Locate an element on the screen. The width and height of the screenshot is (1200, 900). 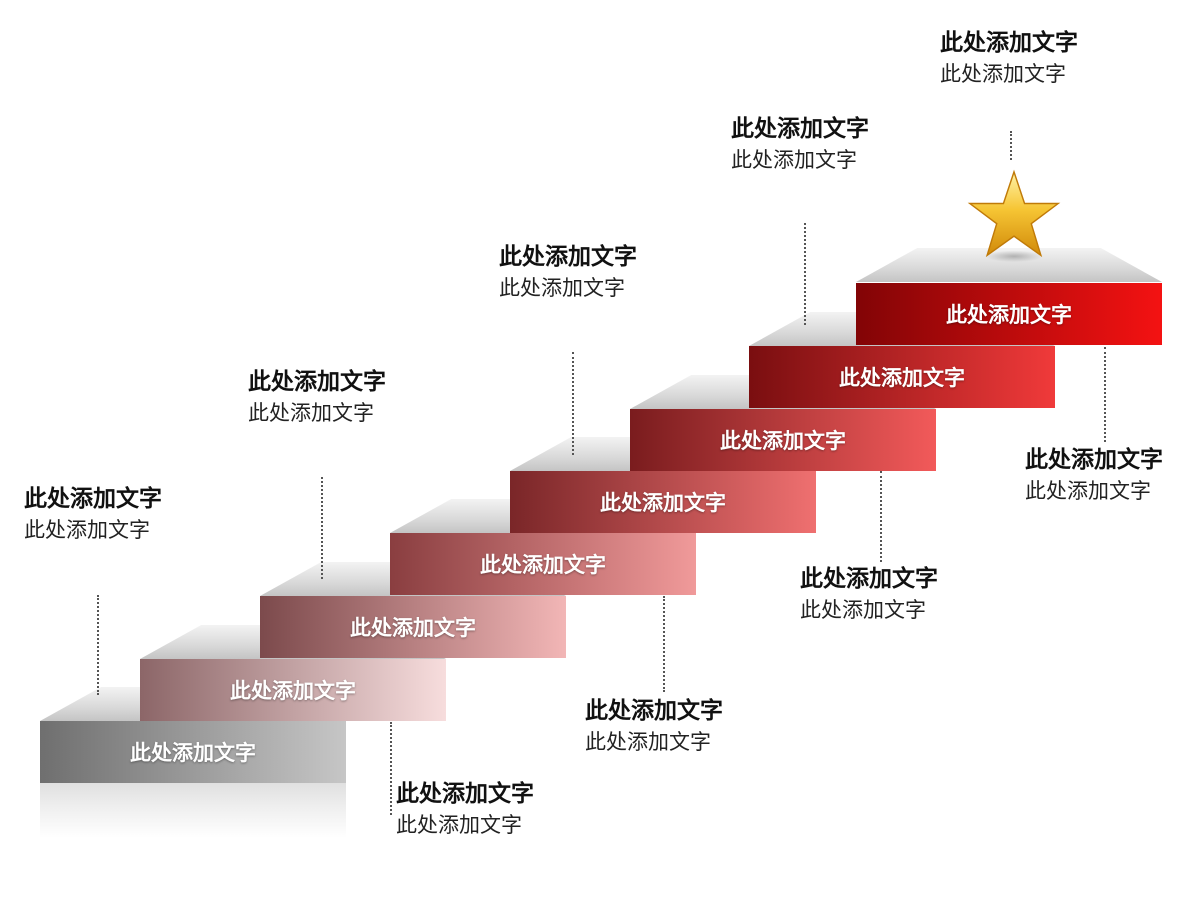
callout-6: 此处添加文字 此处添加文字 is located at coordinates (869, 594).